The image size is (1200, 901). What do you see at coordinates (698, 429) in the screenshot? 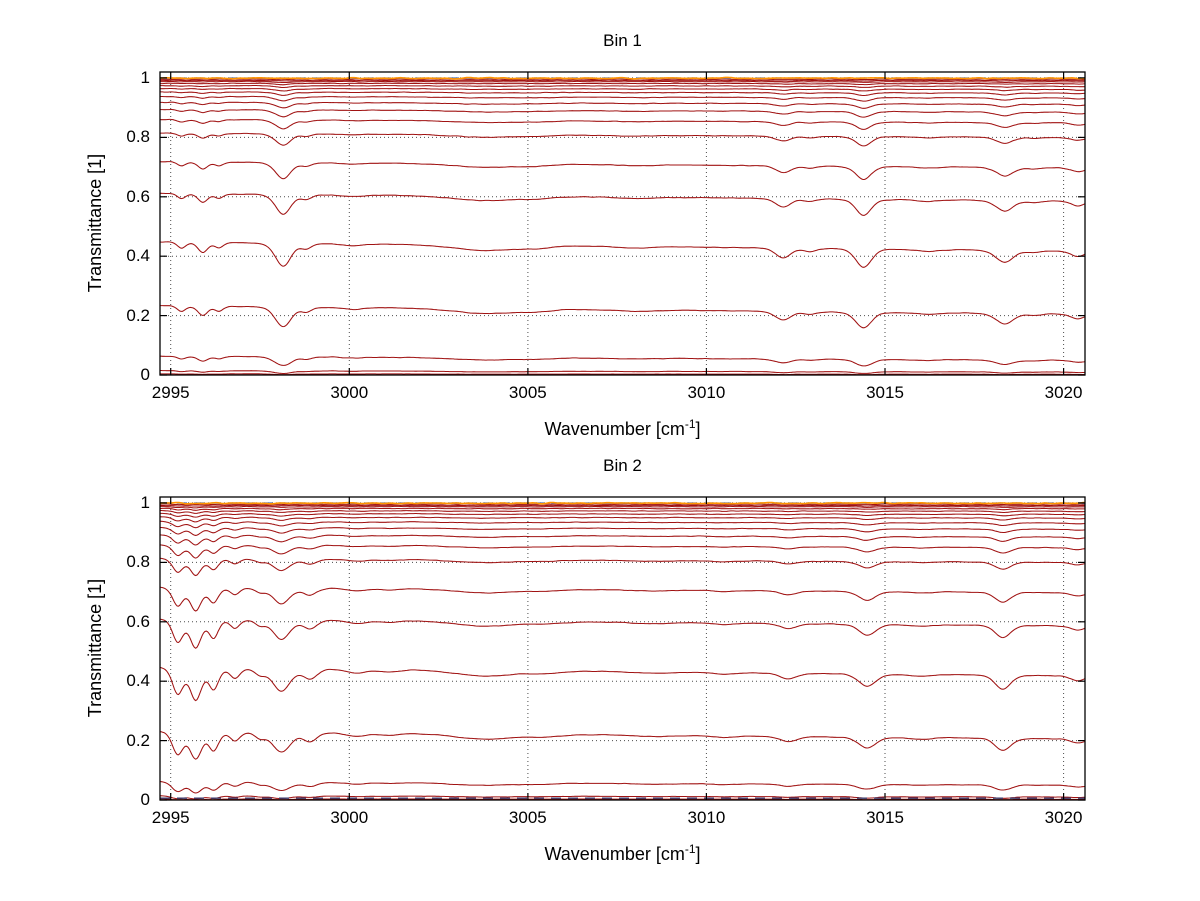
I see `x-axis-label-bin1-end: ]` at bounding box center [698, 429].